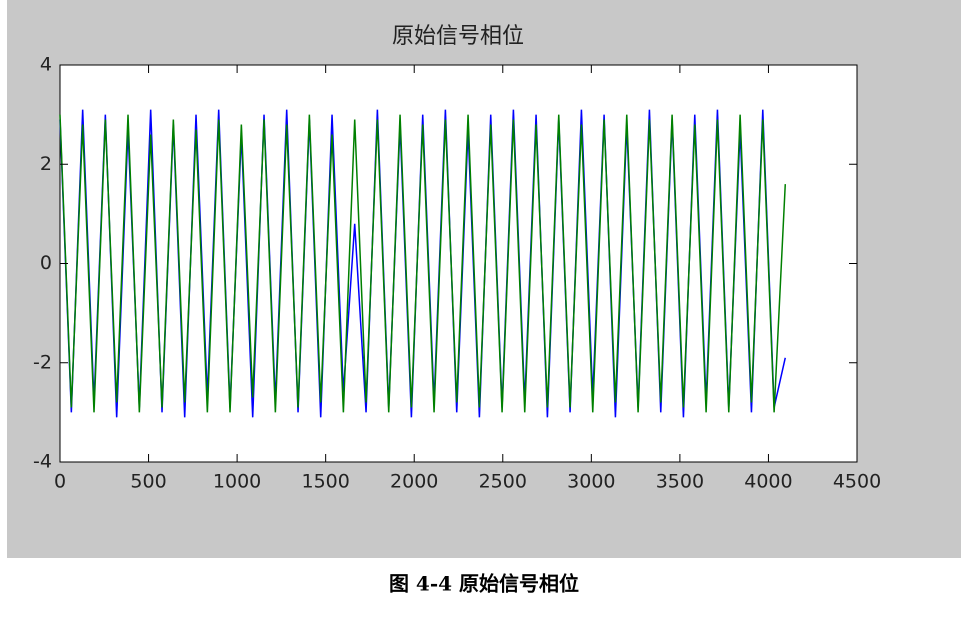  Describe the element at coordinates (46, 65) in the screenshot. I see `y-tick-label: 4` at that location.